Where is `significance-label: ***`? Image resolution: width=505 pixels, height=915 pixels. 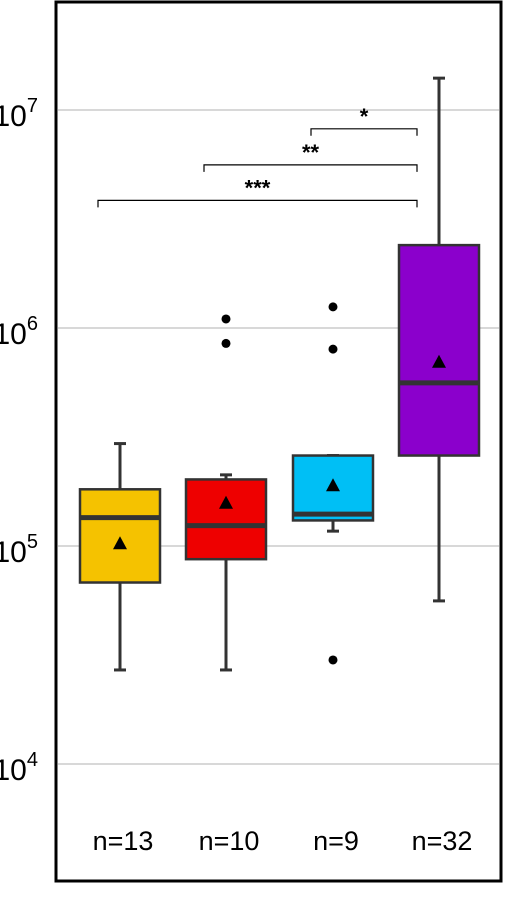
significance-label: *** is located at coordinates (258, 187).